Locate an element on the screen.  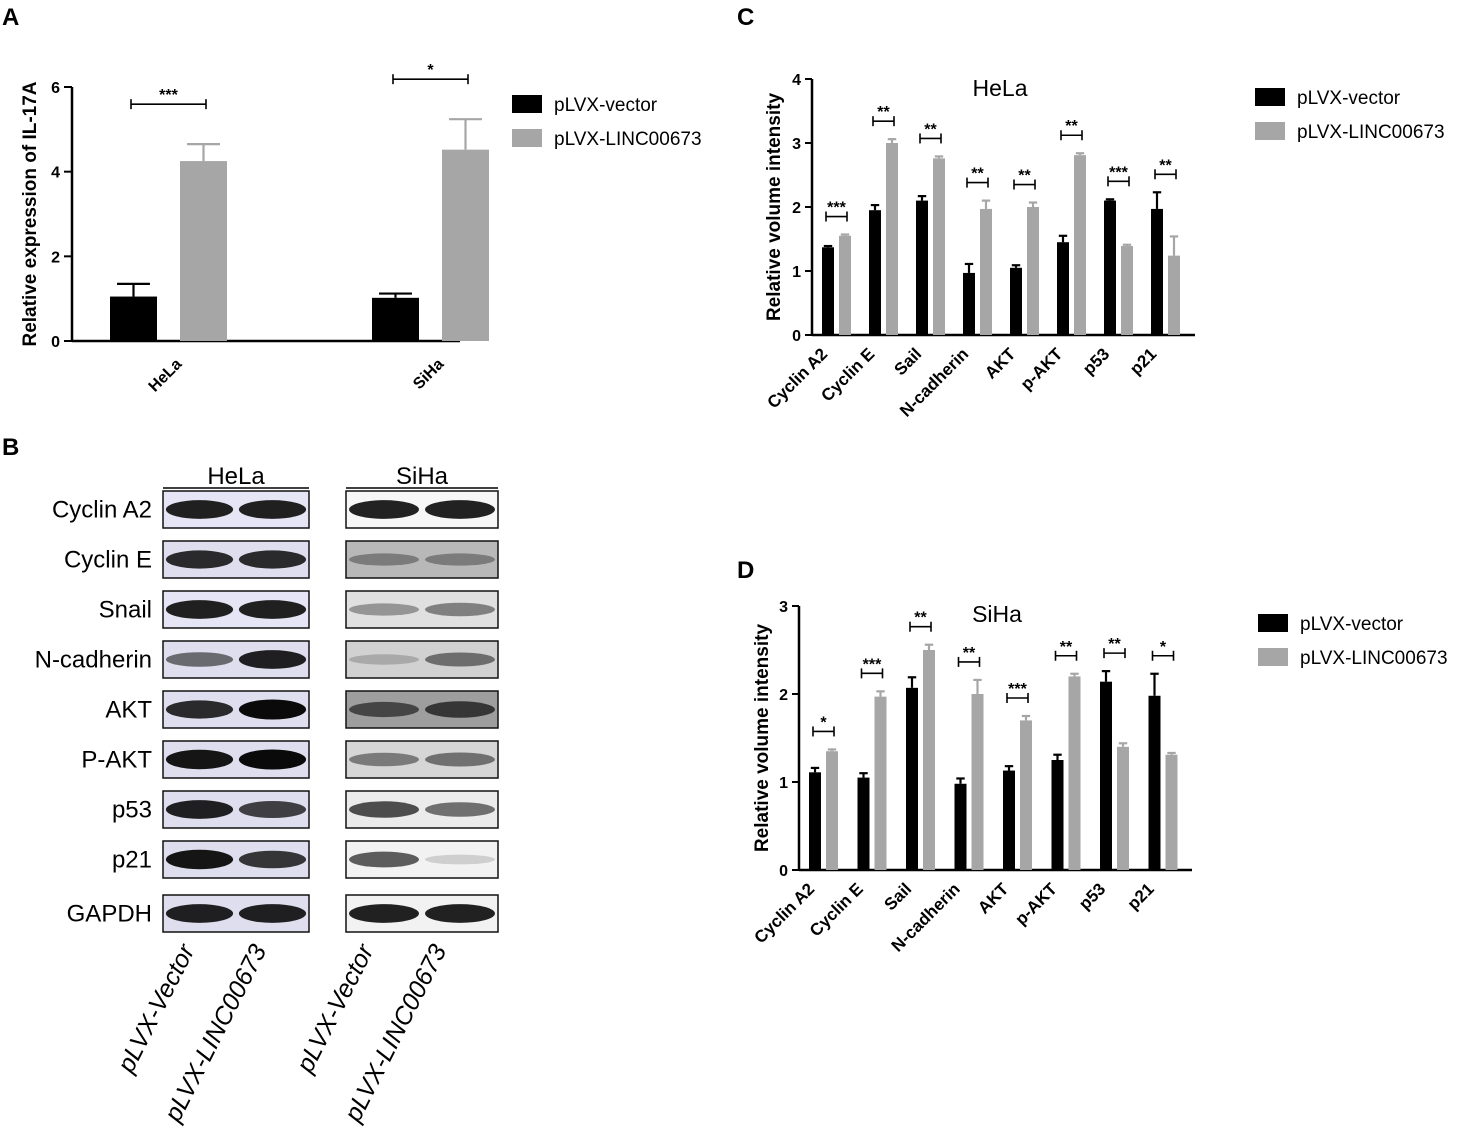
bar-cyclin-a2-plvx-vector is located at coordinates (815, 821).